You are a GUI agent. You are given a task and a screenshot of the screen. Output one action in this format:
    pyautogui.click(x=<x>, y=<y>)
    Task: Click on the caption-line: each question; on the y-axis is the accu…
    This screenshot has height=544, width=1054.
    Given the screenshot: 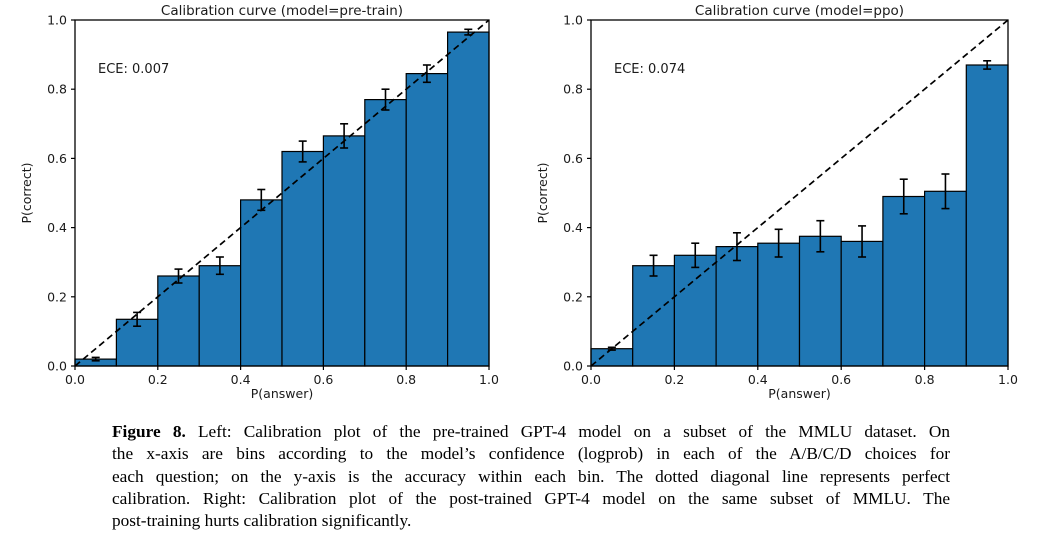 What is the action you would take?
    pyautogui.click(x=531, y=476)
    